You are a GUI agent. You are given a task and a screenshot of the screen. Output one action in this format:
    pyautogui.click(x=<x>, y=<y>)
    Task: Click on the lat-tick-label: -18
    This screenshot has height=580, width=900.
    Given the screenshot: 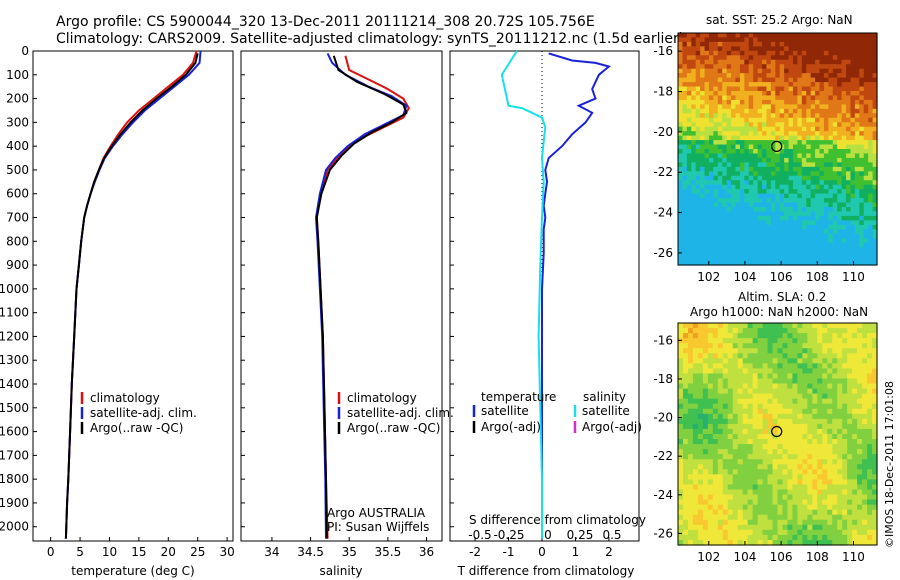 What is the action you would take?
    pyautogui.click(x=663, y=379)
    